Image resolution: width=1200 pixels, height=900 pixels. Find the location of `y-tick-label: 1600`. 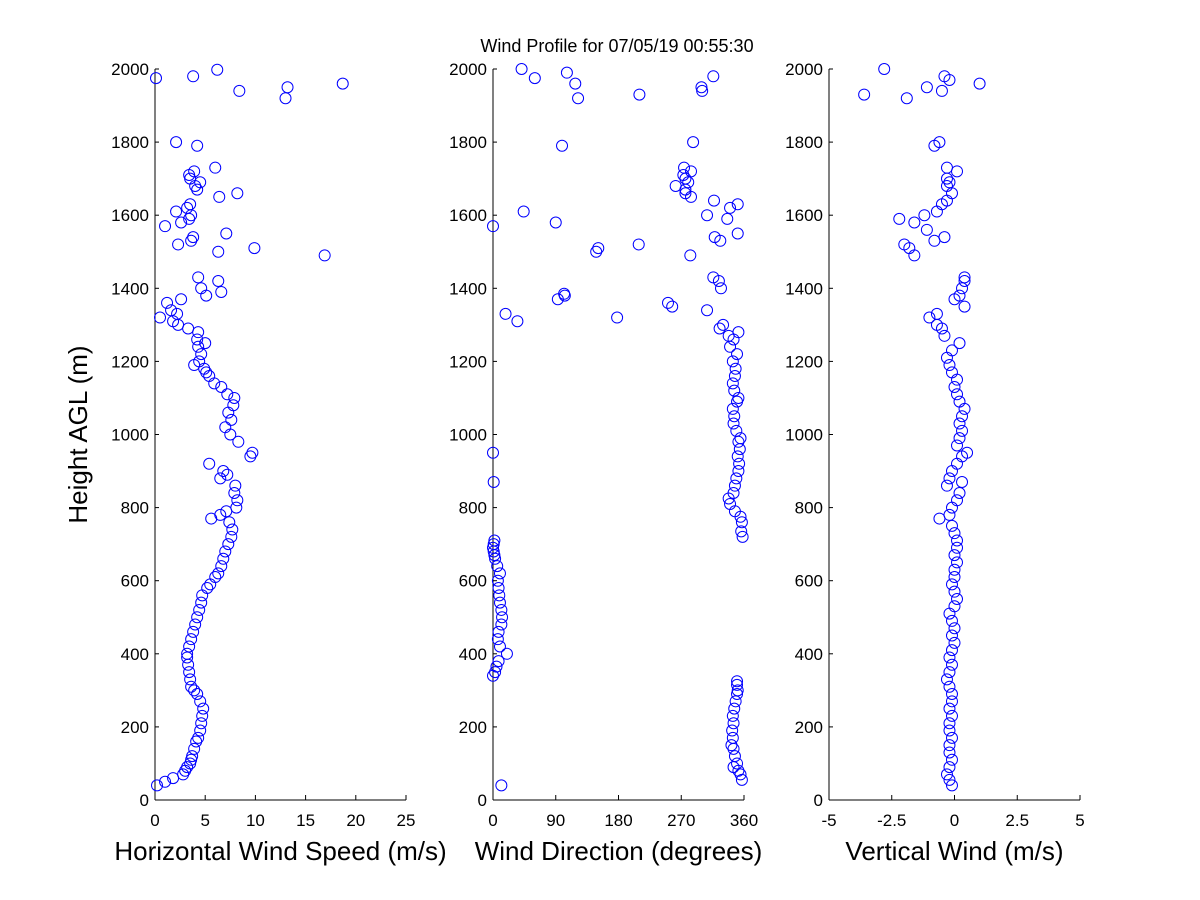

y-tick-label: 1600 is located at coordinates (130, 215).